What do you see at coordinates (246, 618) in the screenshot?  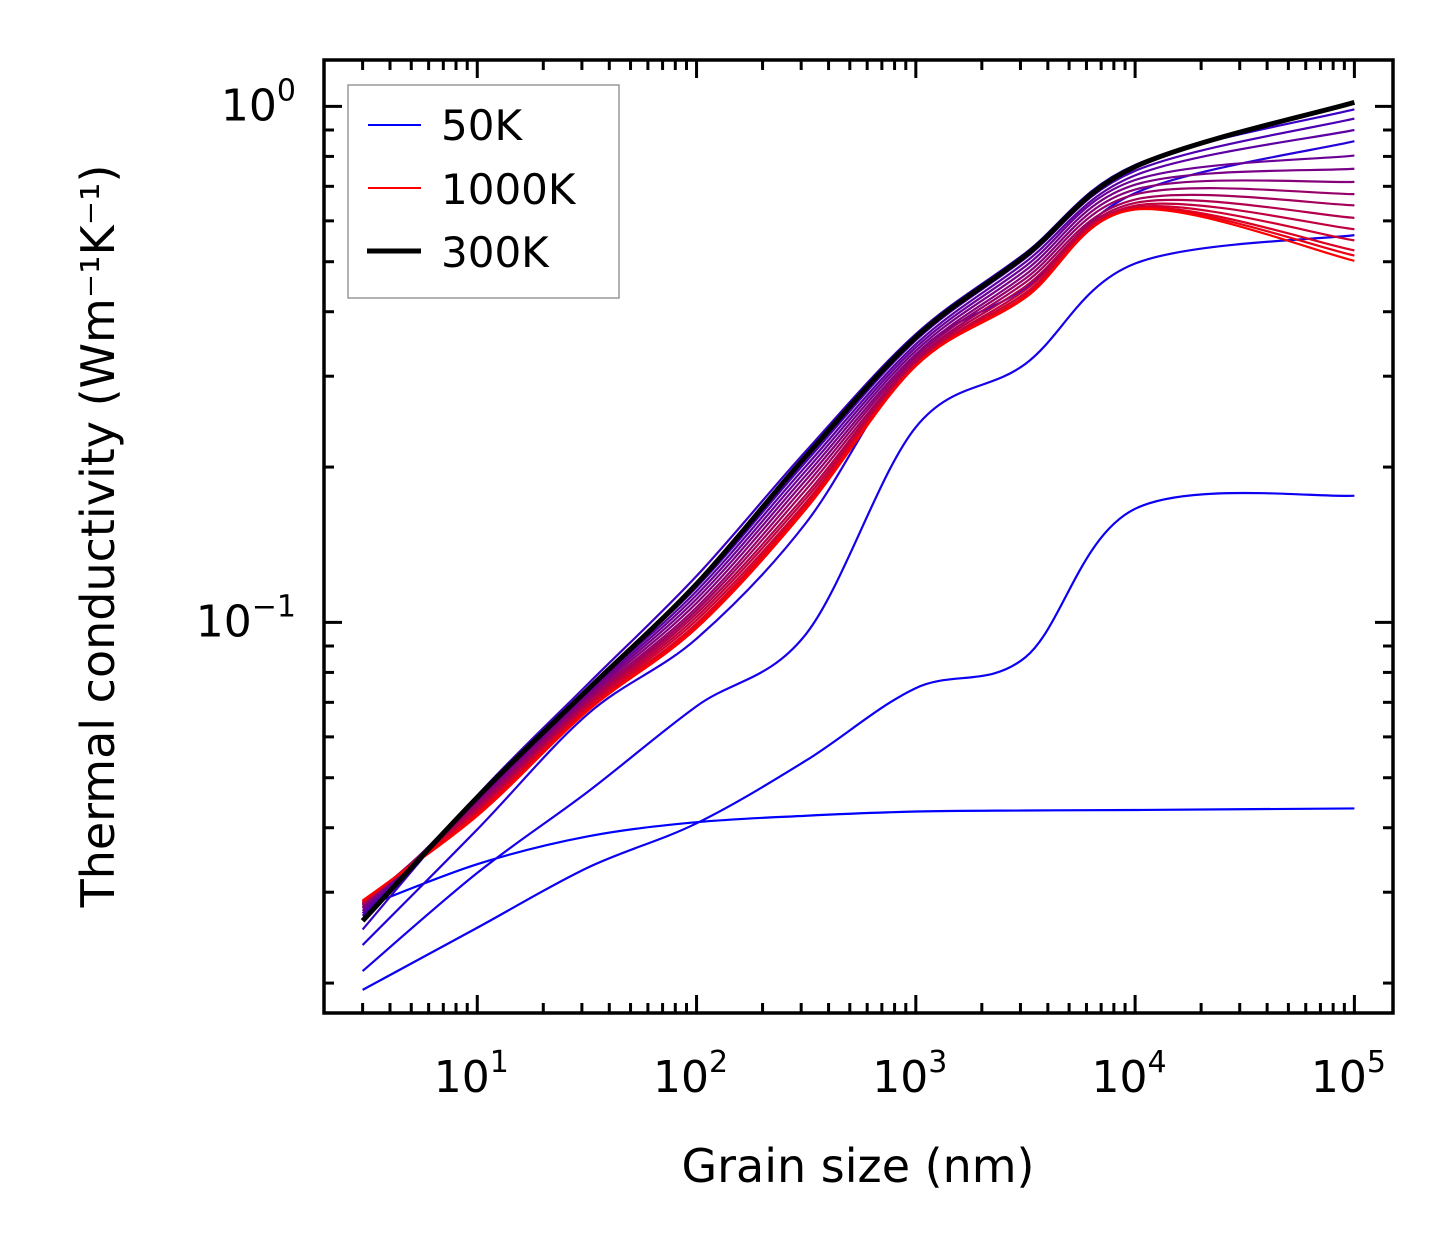 I see `y-tick-label: 10⁻¹` at bounding box center [246, 618].